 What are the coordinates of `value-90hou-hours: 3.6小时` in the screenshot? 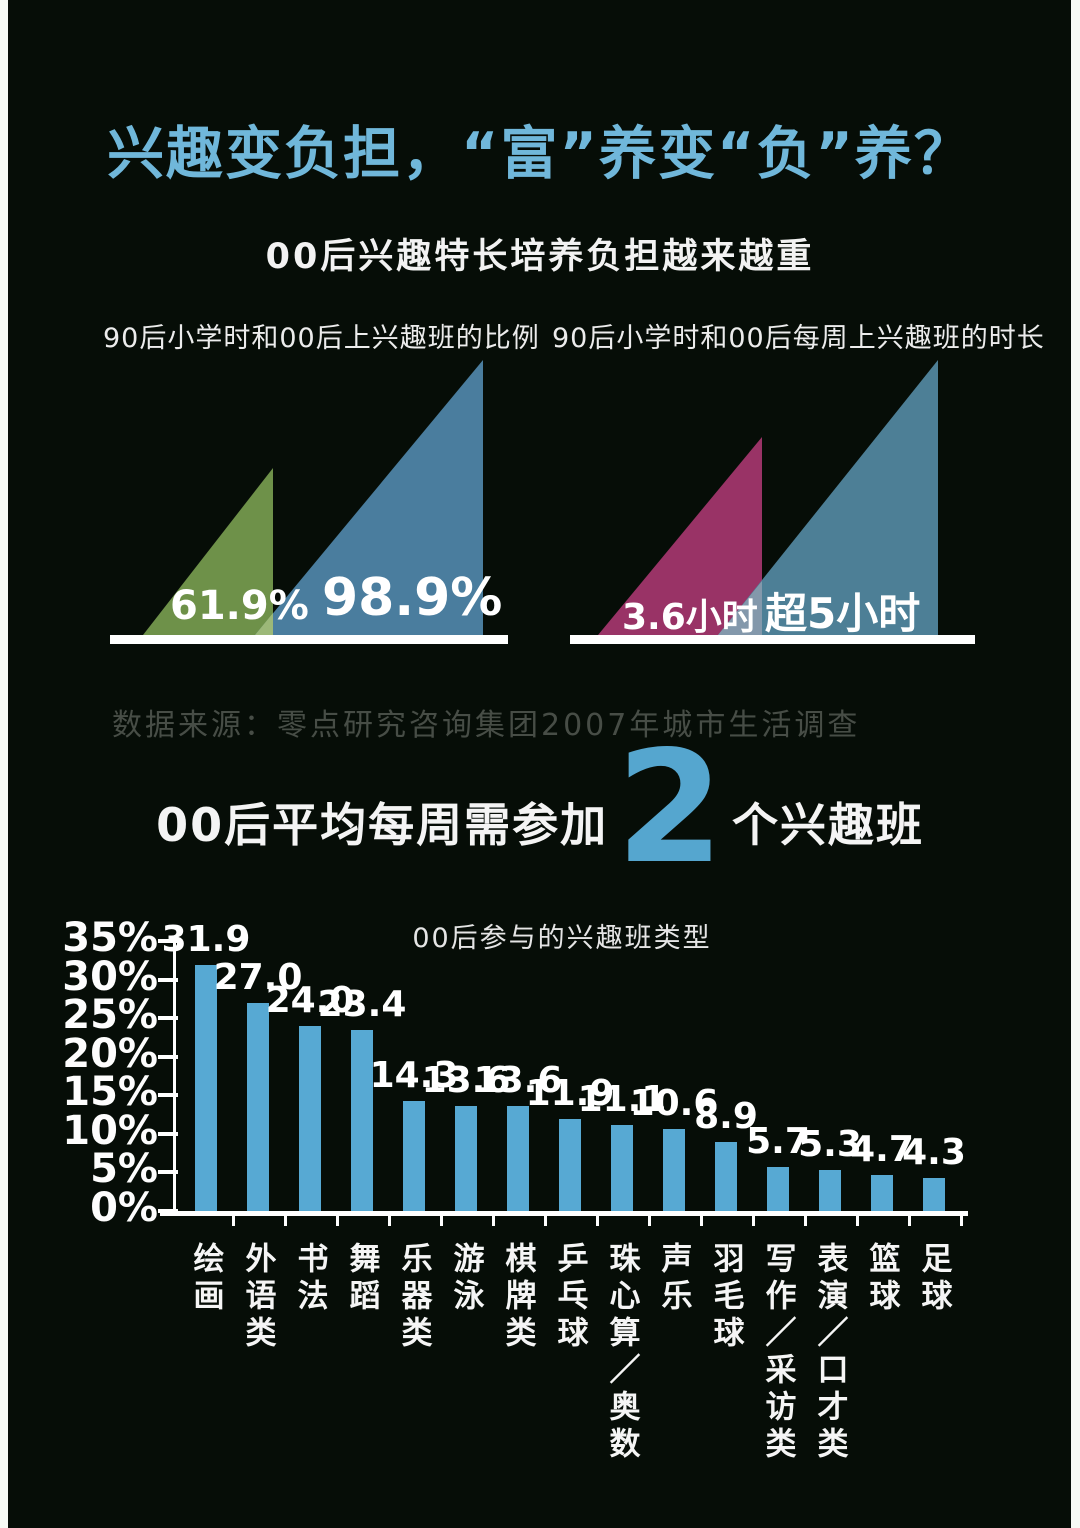 It's located at (690, 617).